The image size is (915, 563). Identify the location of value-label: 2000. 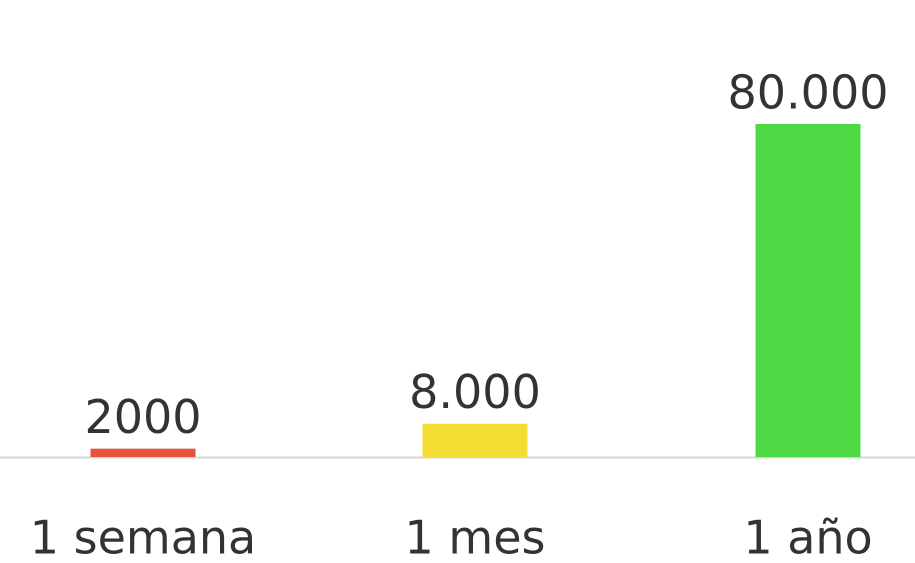
(142, 417).